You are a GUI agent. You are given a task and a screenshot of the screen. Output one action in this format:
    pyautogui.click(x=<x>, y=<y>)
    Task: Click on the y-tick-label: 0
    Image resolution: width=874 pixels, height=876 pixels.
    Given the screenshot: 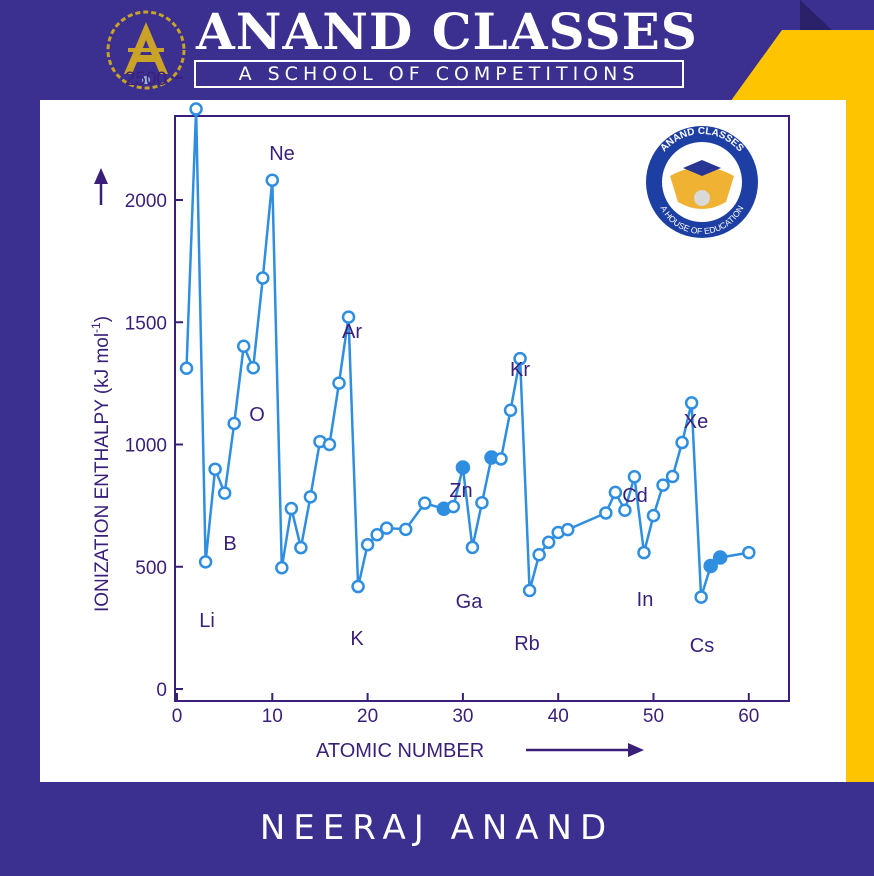 What is the action you would take?
    pyautogui.click(x=161, y=690)
    